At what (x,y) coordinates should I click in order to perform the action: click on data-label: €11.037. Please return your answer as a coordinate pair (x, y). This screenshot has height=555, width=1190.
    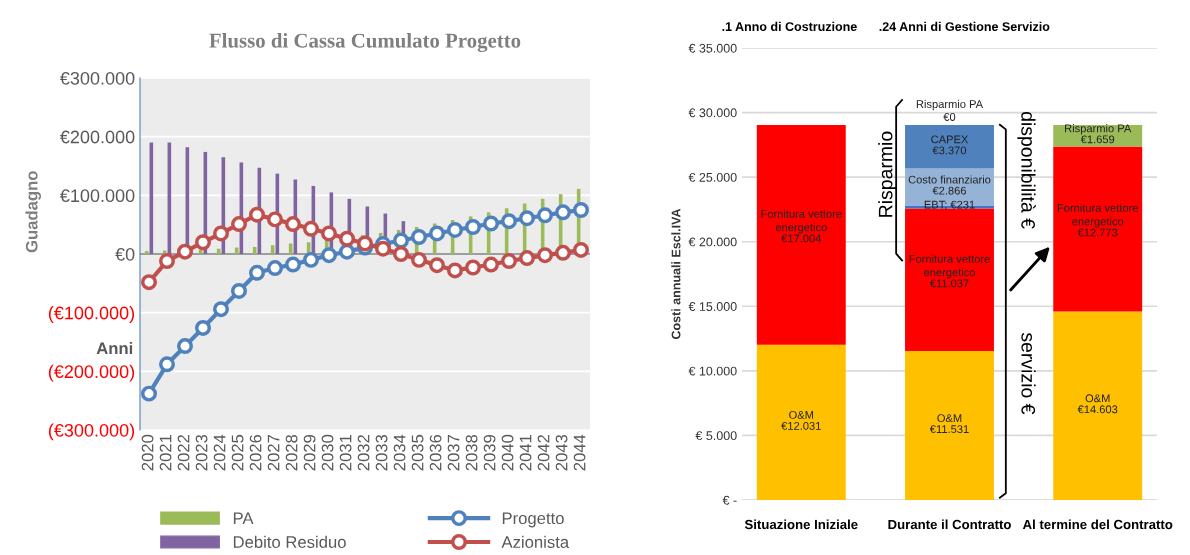
    Looking at the image, I should click on (949, 283).